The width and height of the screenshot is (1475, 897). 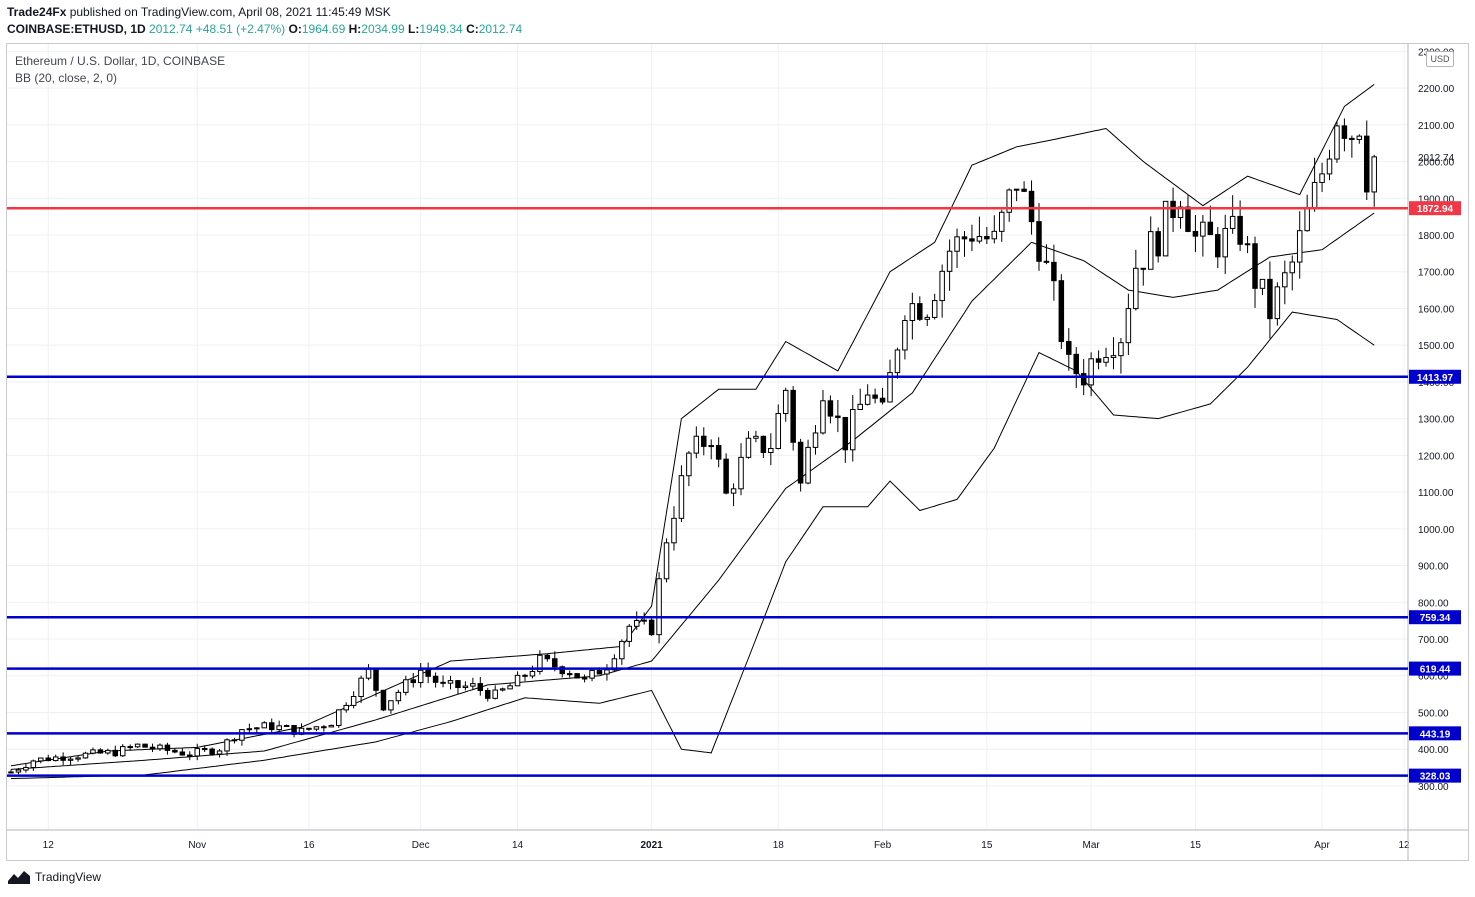 What do you see at coordinates (1436, 493) in the screenshot?
I see `y-tick-label: 1100.00` at bounding box center [1436, 493].